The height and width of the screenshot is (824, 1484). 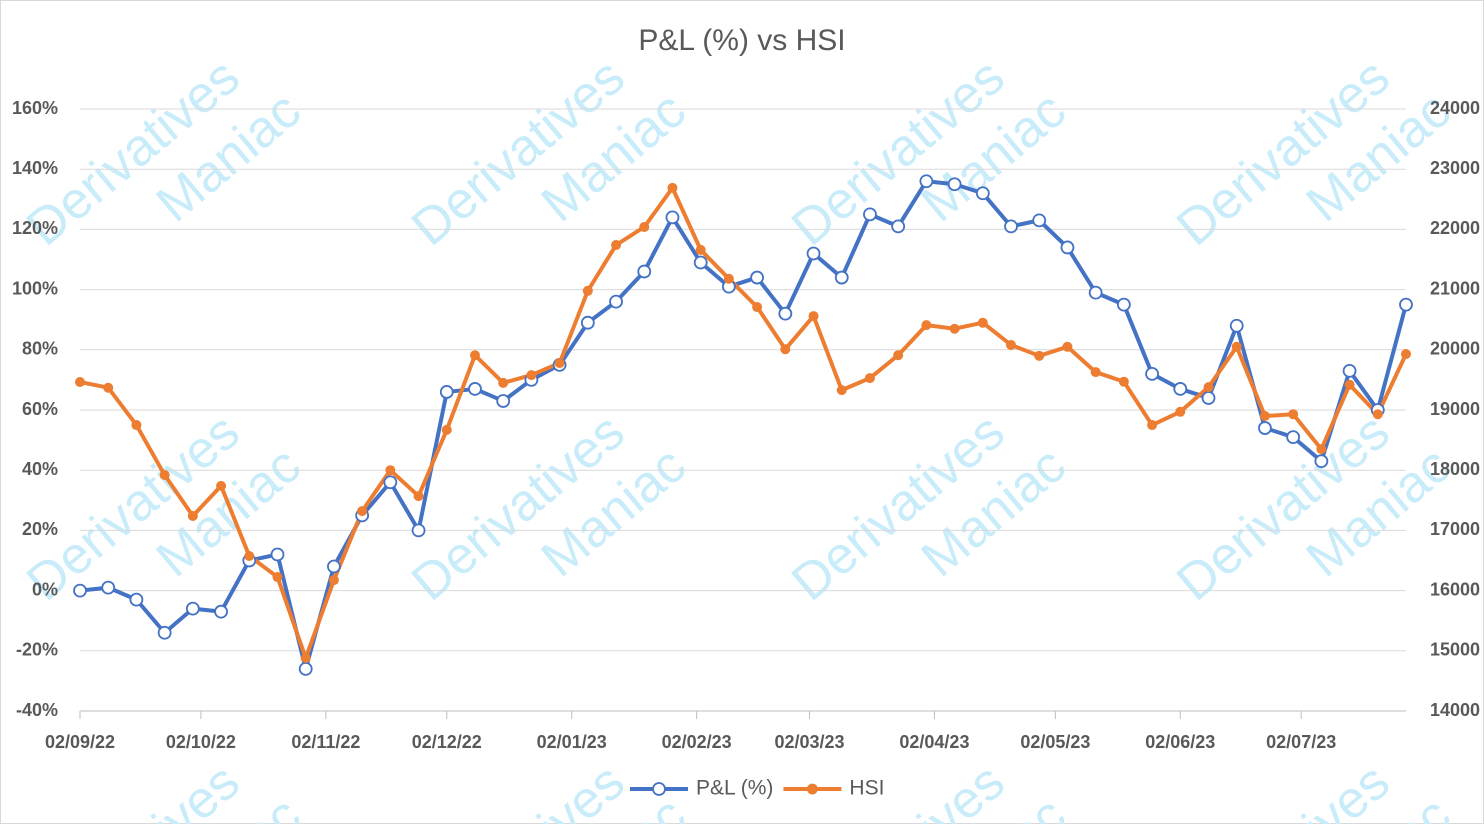 I want to click on y-tick-label: 80%, so click(x=40, y=349).